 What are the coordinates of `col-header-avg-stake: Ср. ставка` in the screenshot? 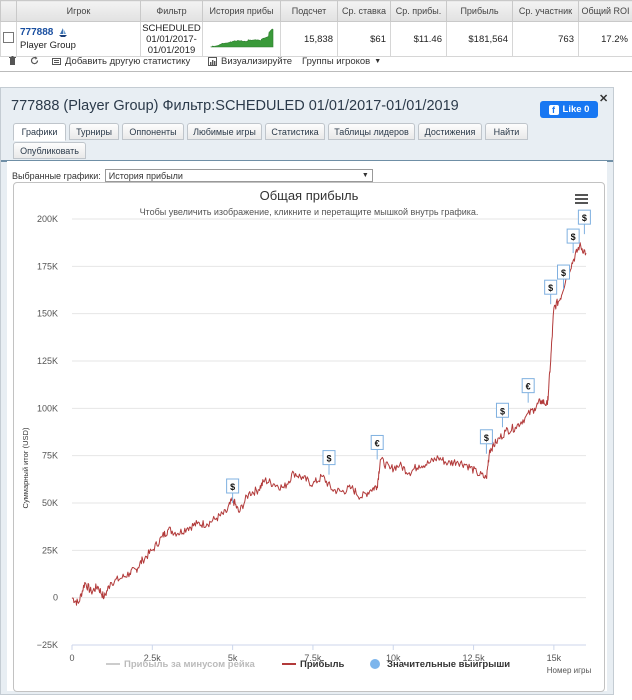 It's located at (364, 11).